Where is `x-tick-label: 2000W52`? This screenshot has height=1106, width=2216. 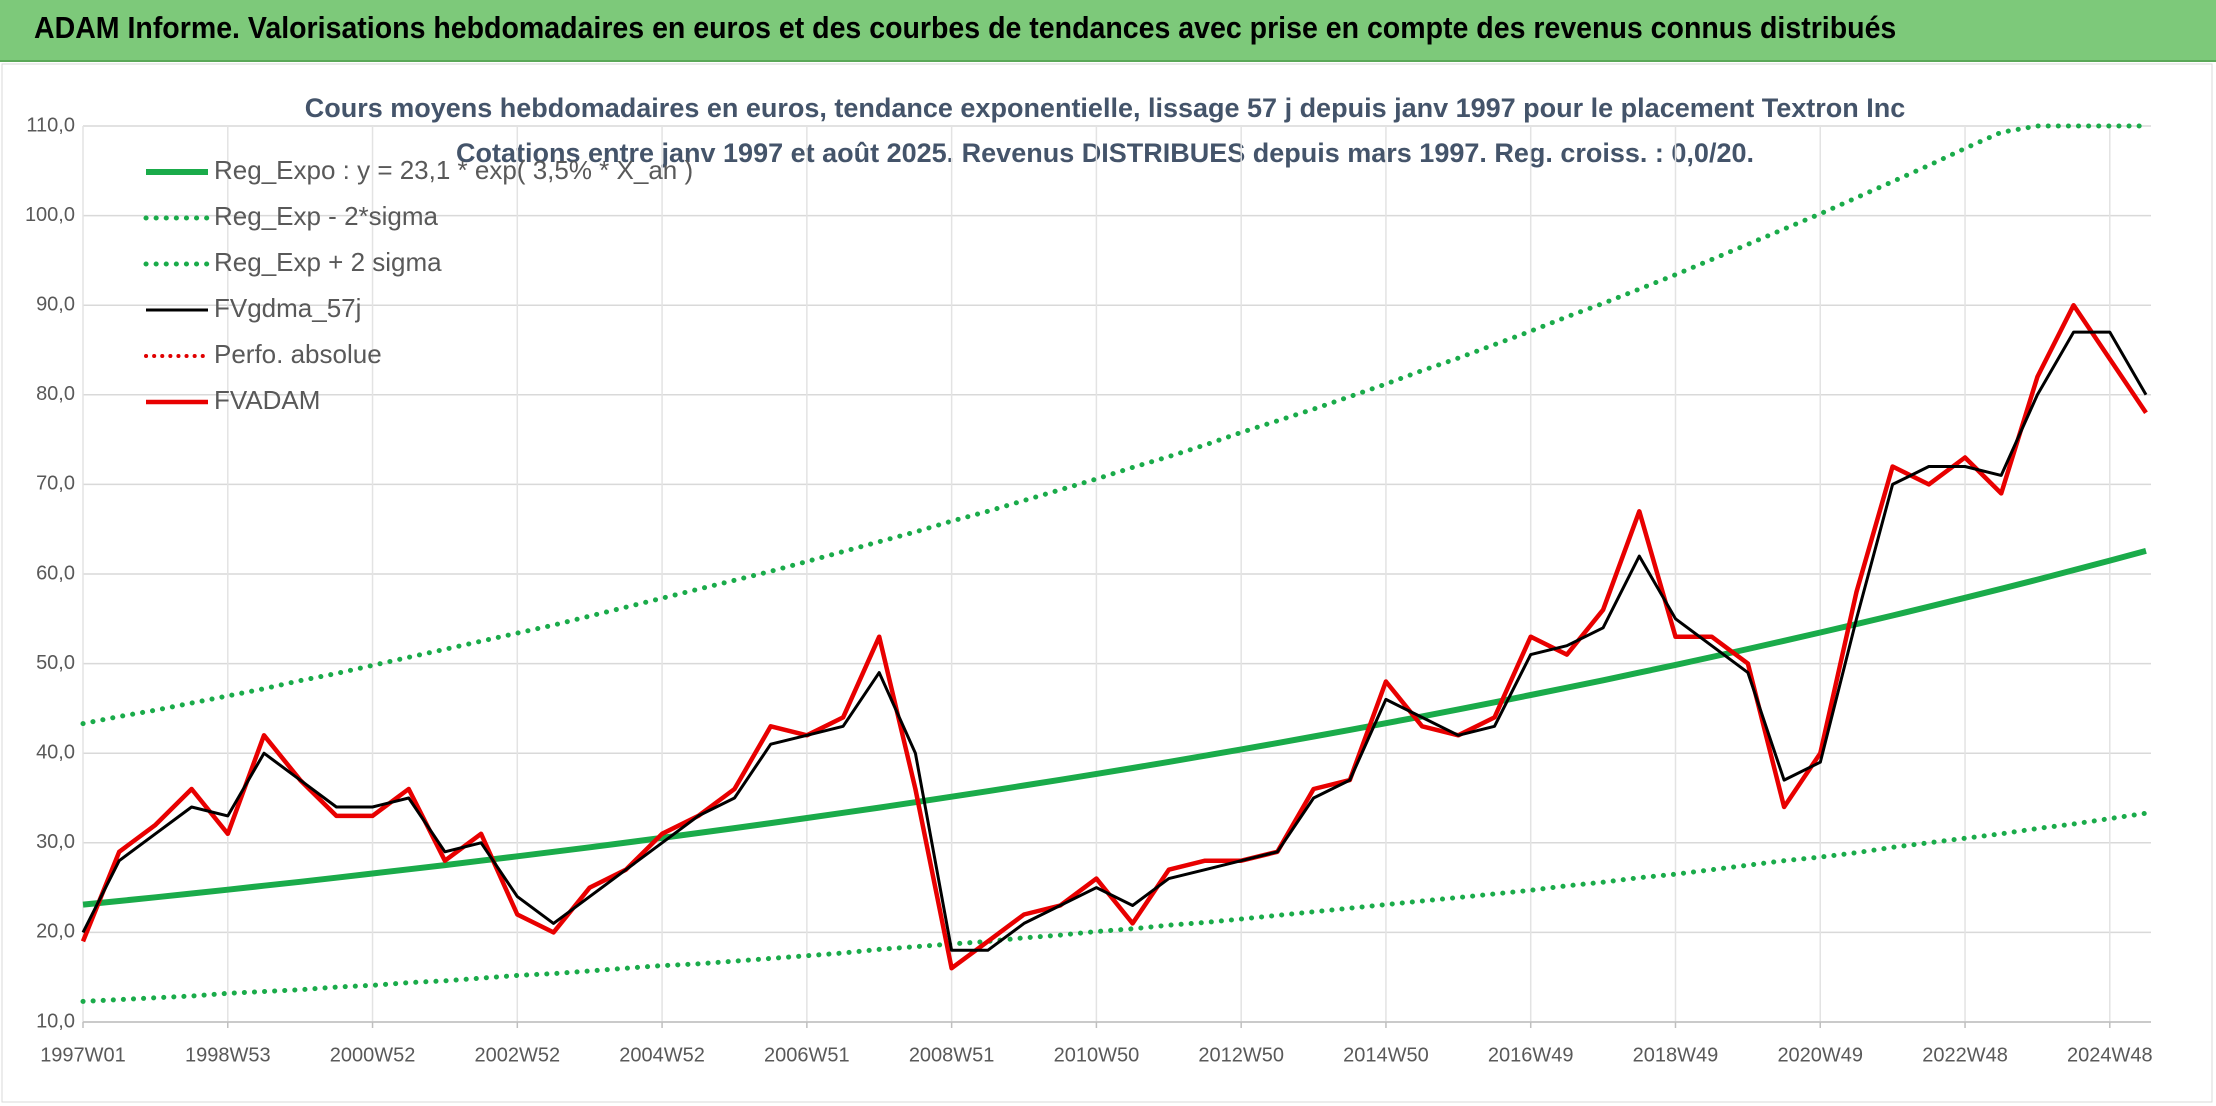 x-tick-label: 2000W52 is located at coordinates (373, 1055).